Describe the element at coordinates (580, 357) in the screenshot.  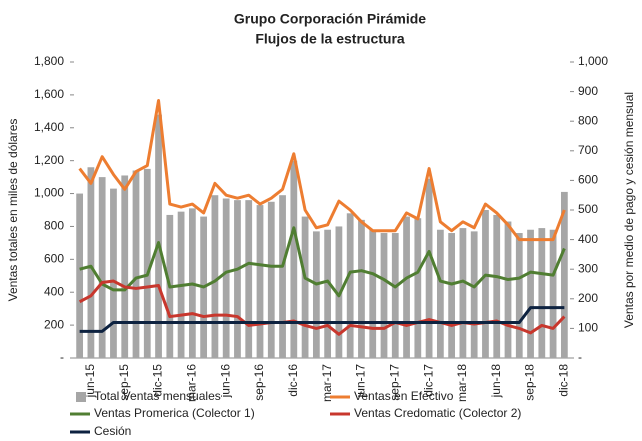
I see `y2-tick-label: -` at that location.